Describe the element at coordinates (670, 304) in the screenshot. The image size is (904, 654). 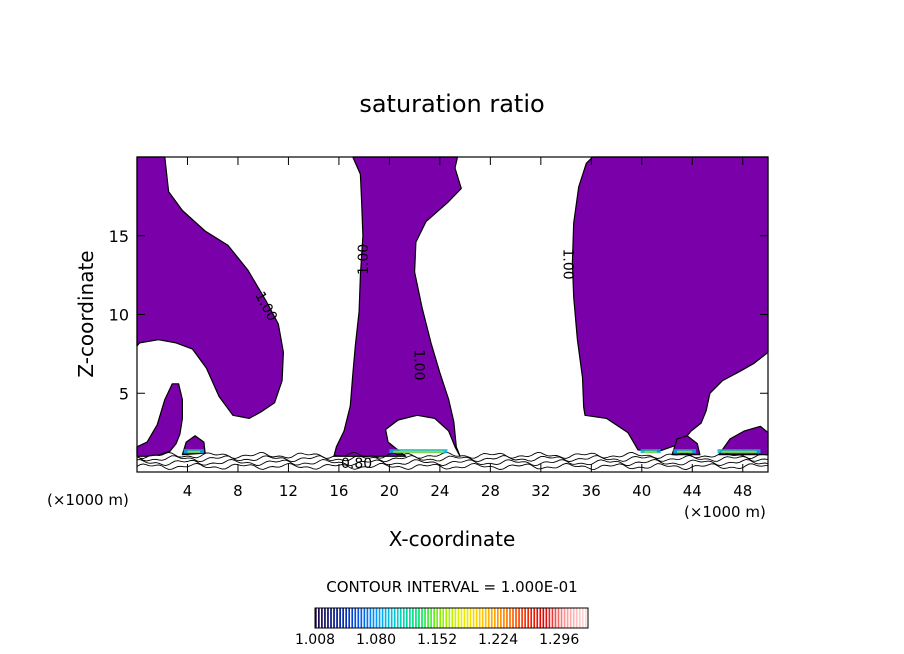
I see `supersaturated-region-right` at that location.